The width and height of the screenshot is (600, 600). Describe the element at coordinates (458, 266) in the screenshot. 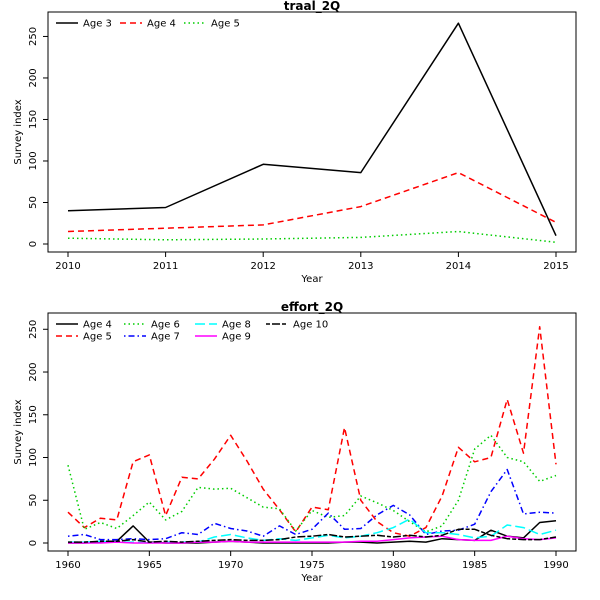

I see `x-tick-label: 2014` at that location.